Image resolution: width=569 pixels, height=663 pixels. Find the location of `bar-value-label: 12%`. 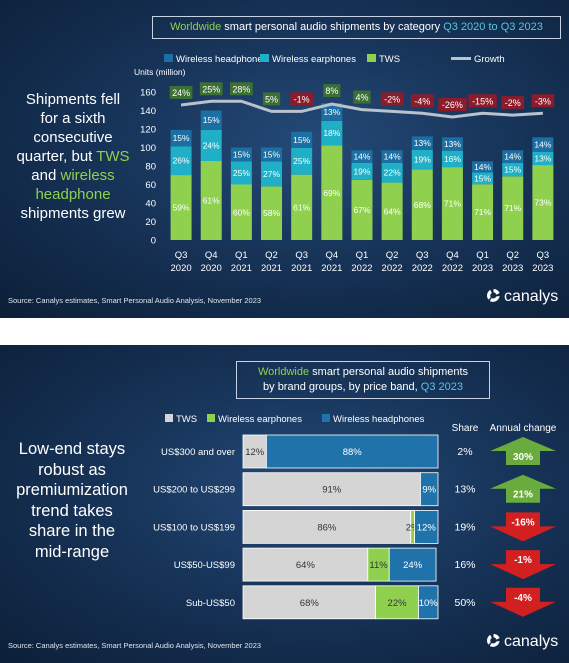

bar-value-label: 12% is located at coordinates (427, 527).